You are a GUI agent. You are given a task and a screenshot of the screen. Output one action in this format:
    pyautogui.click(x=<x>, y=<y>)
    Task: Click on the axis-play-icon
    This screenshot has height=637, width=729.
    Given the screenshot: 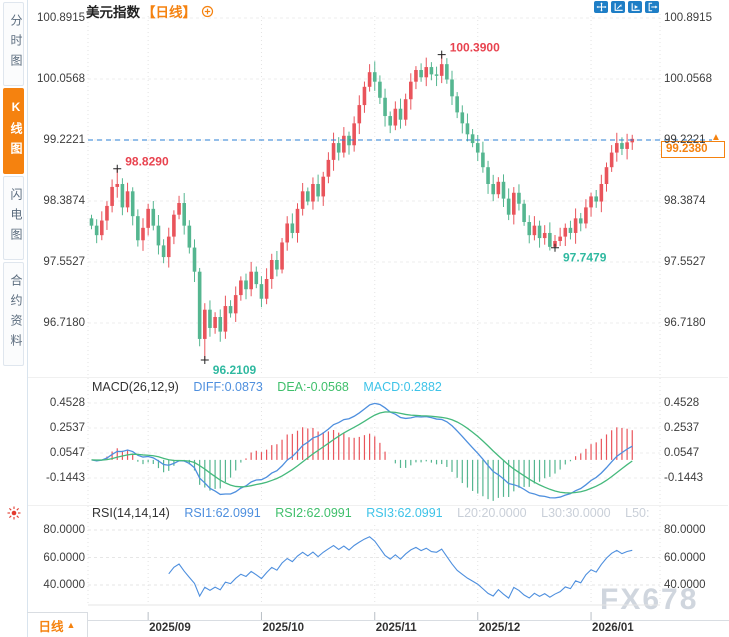 What is the action you would take?
    pyautogui.click(x=635, y=7)
    